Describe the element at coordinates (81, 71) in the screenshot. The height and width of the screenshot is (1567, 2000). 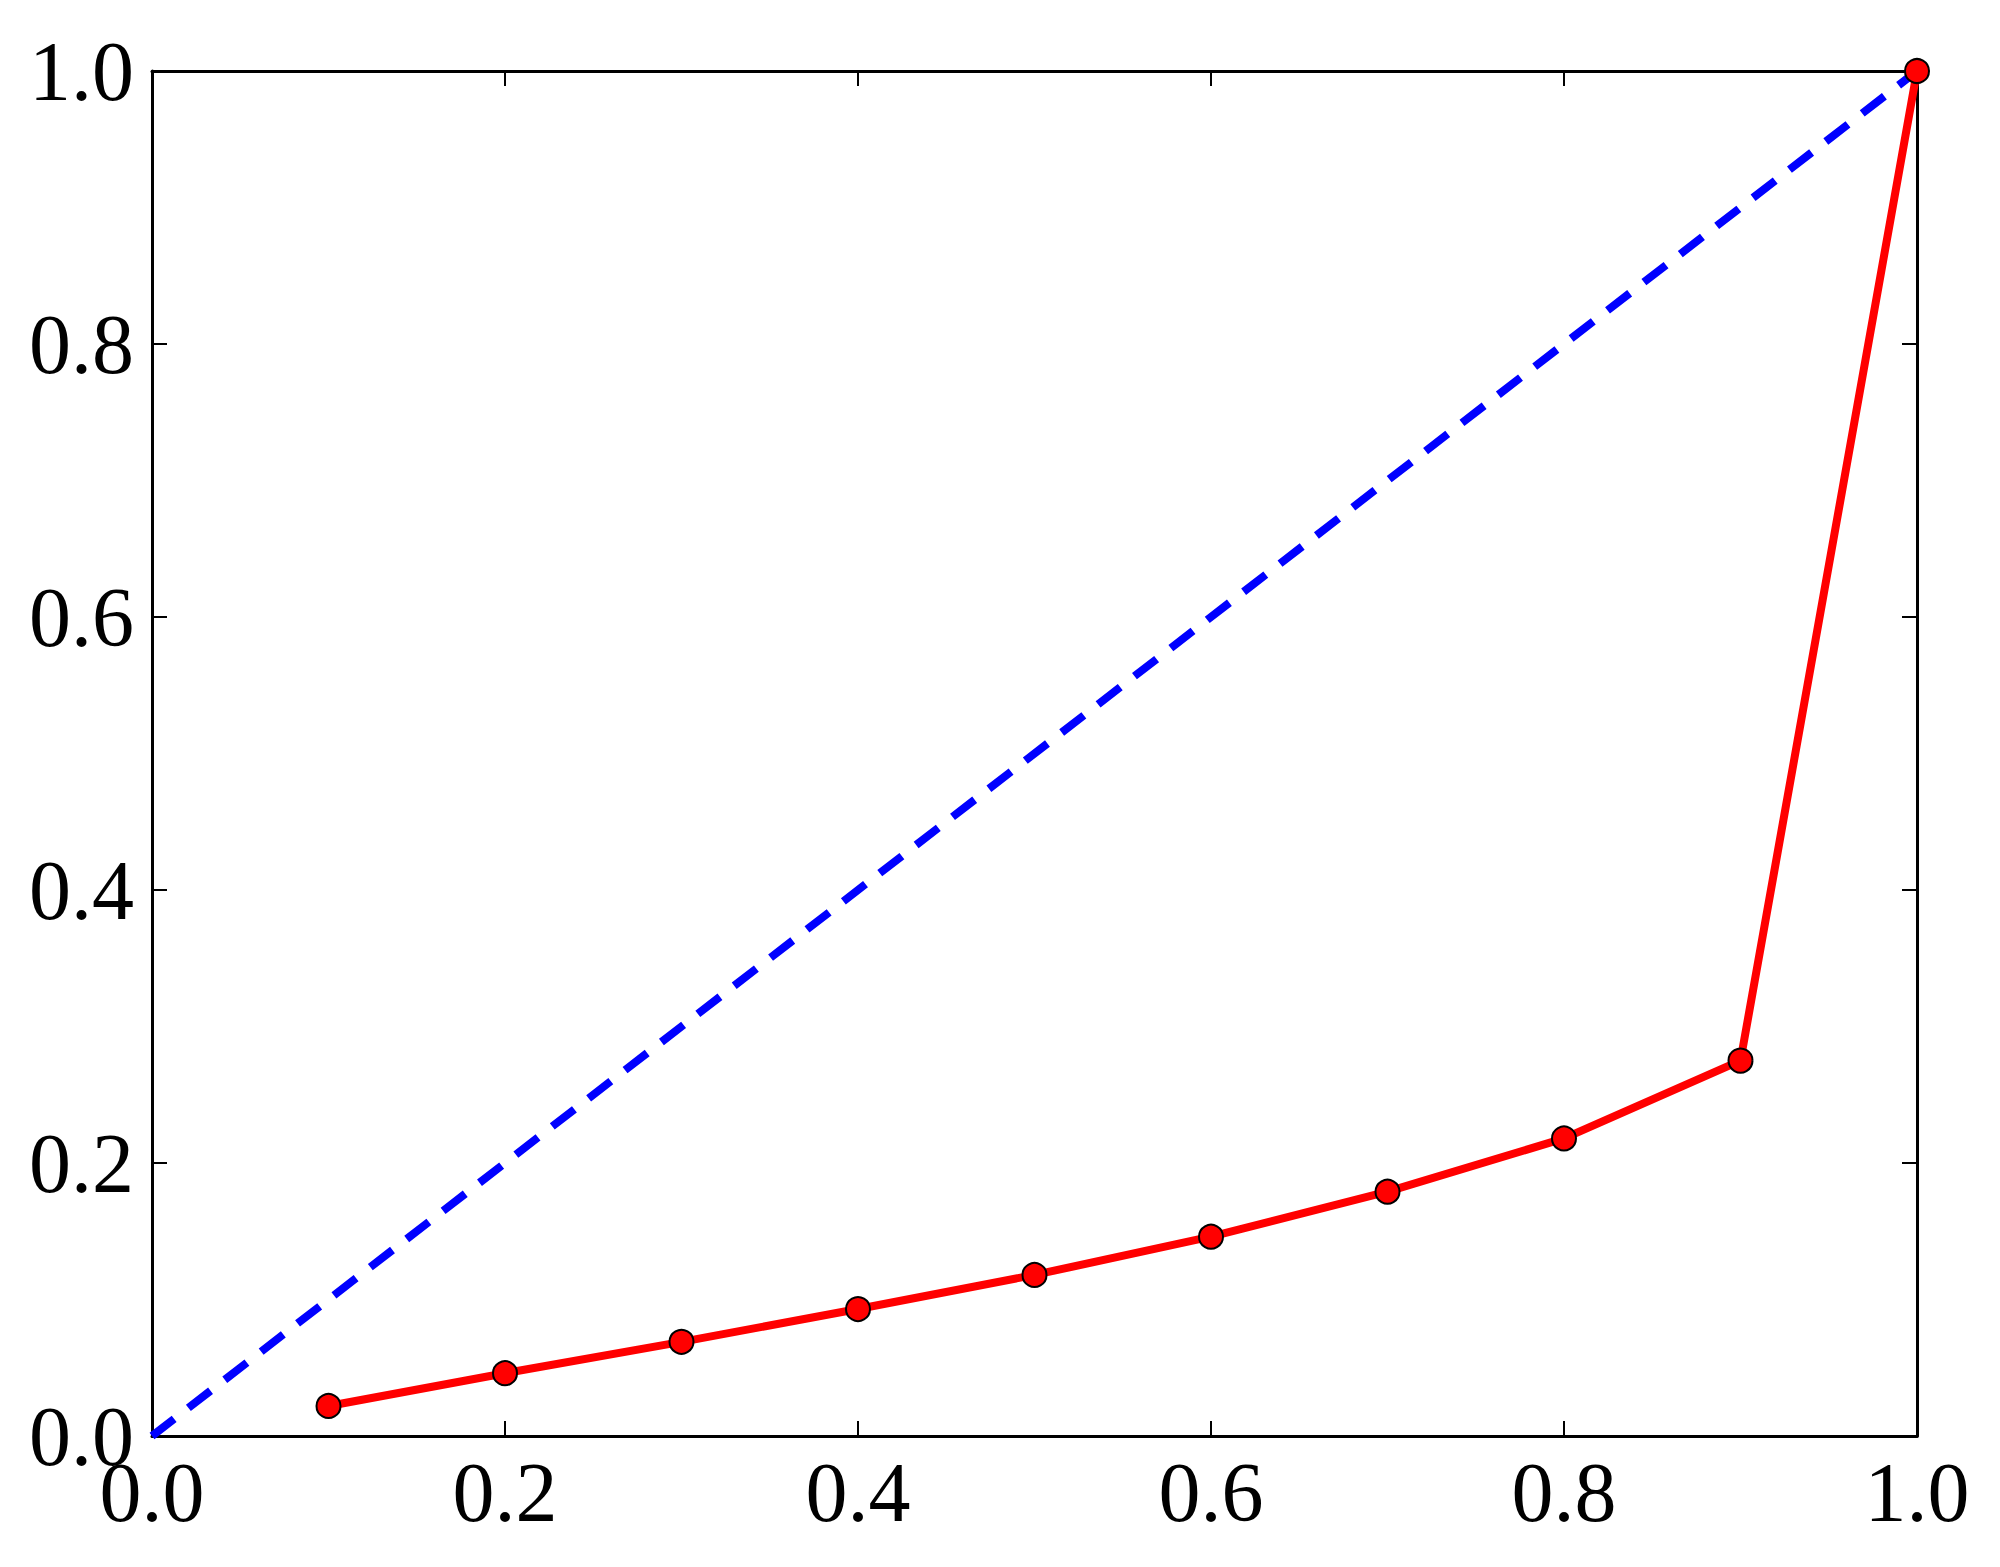
I see `y-tick-label: 1.0` at that location.